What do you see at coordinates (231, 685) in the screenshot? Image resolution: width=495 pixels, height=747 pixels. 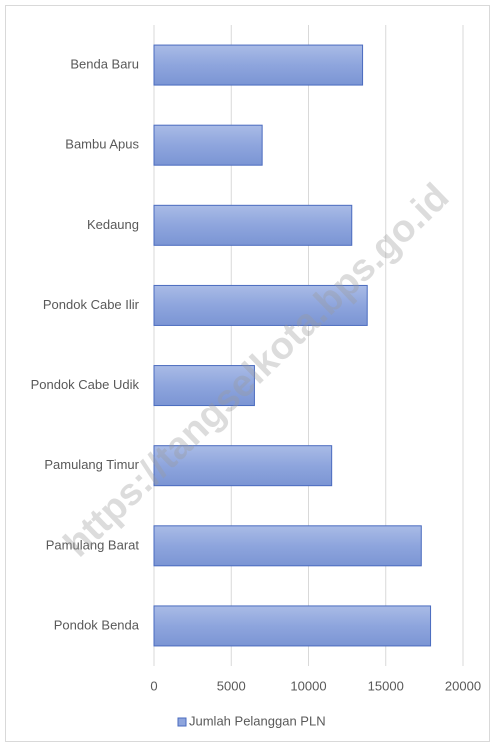 I see `x-tick-label: 5000` at bounding box center [231, 685].